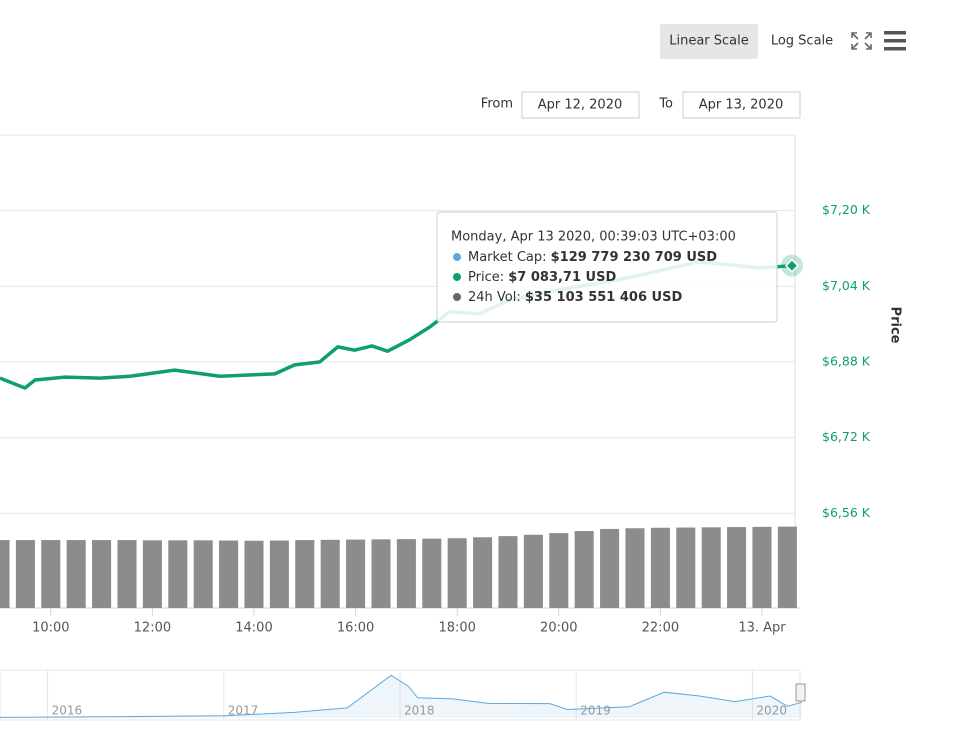 The height and width of the screenshot is (732, 976). I want to click on x-tick-label: 16:00, so click(355, 628).